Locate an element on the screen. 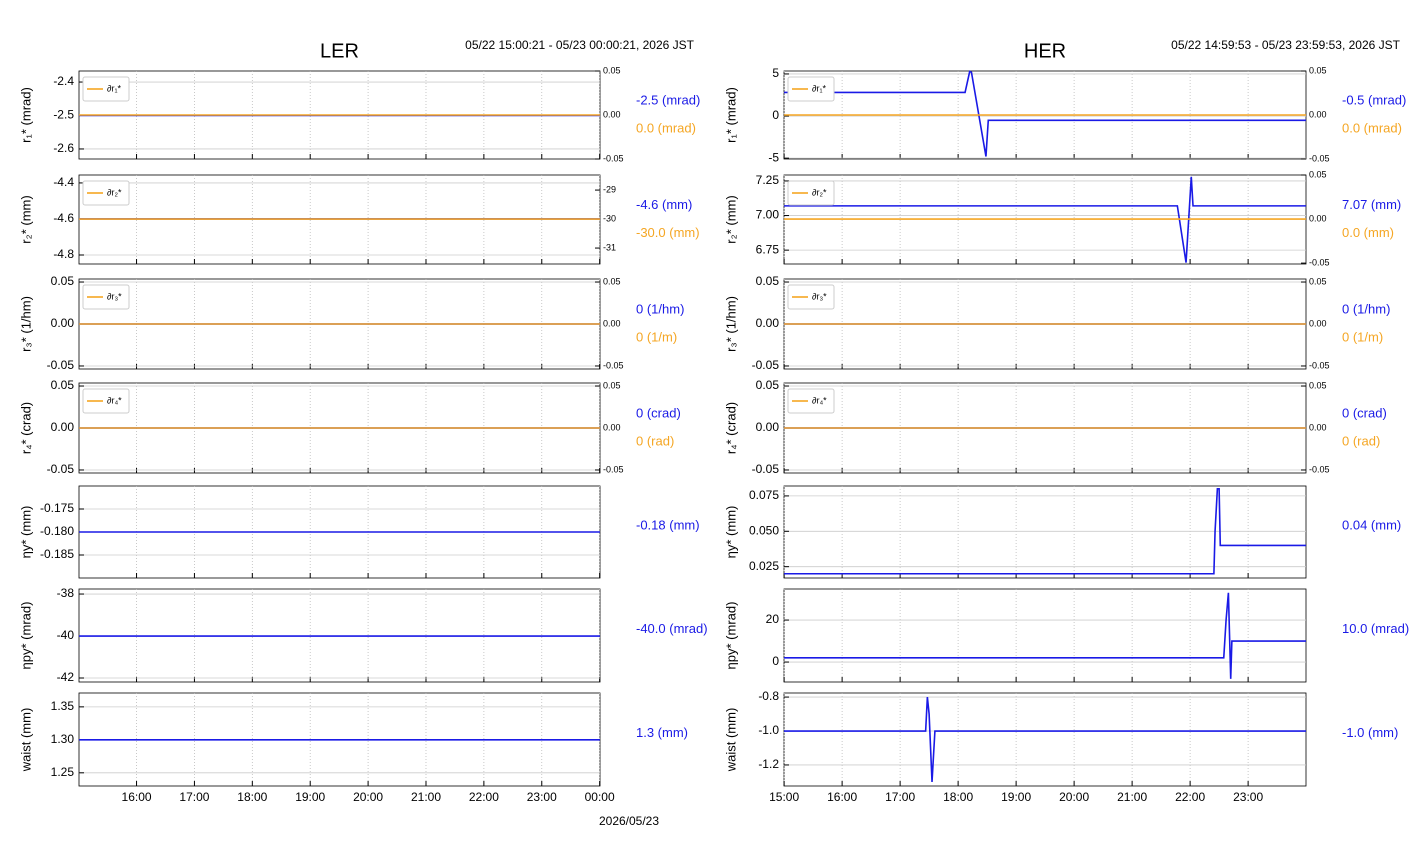  readout: 0.04 (mm) is located at coordinates (1371, 524).